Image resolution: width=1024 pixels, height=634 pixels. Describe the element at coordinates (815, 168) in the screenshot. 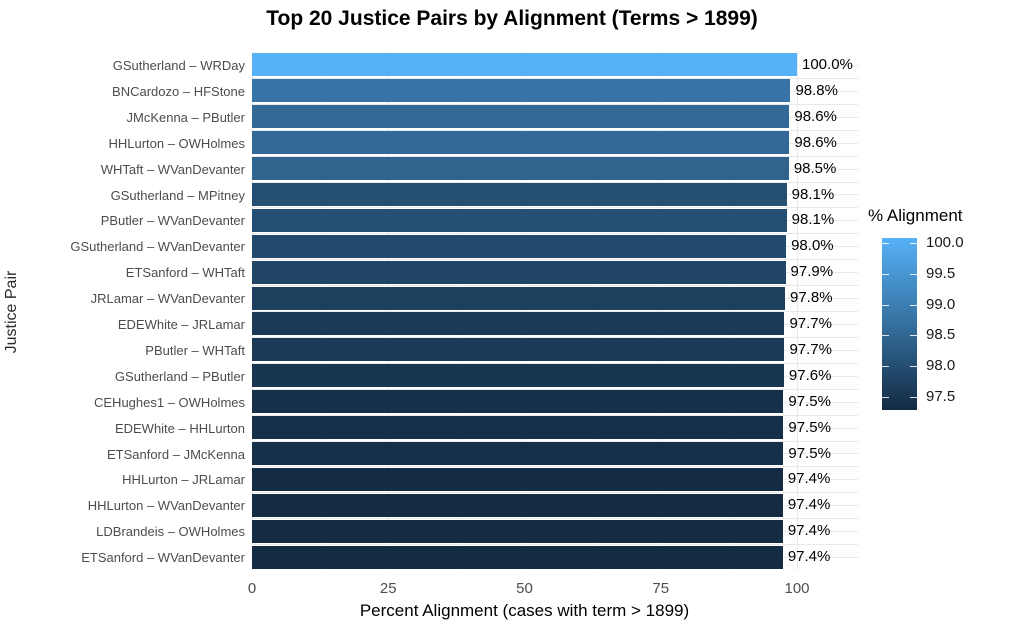

I see `bar-value-label: 98.5%` at that location.